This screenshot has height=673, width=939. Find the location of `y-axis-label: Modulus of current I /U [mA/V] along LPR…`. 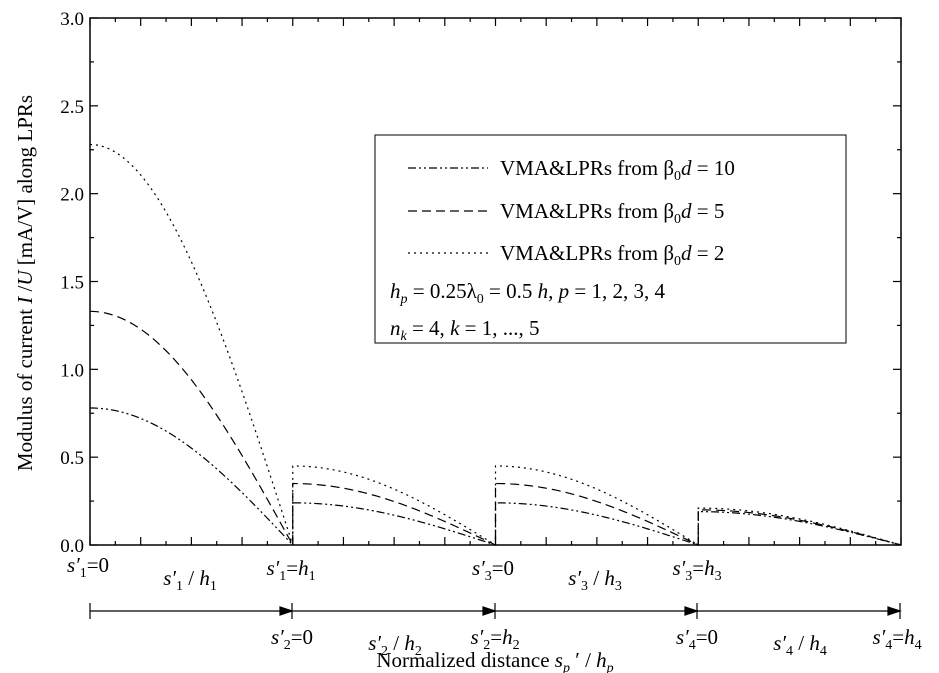

y-axis-label: Modulus of current I /U [mA/V] along LPR… is located at coordinates (25, 283).